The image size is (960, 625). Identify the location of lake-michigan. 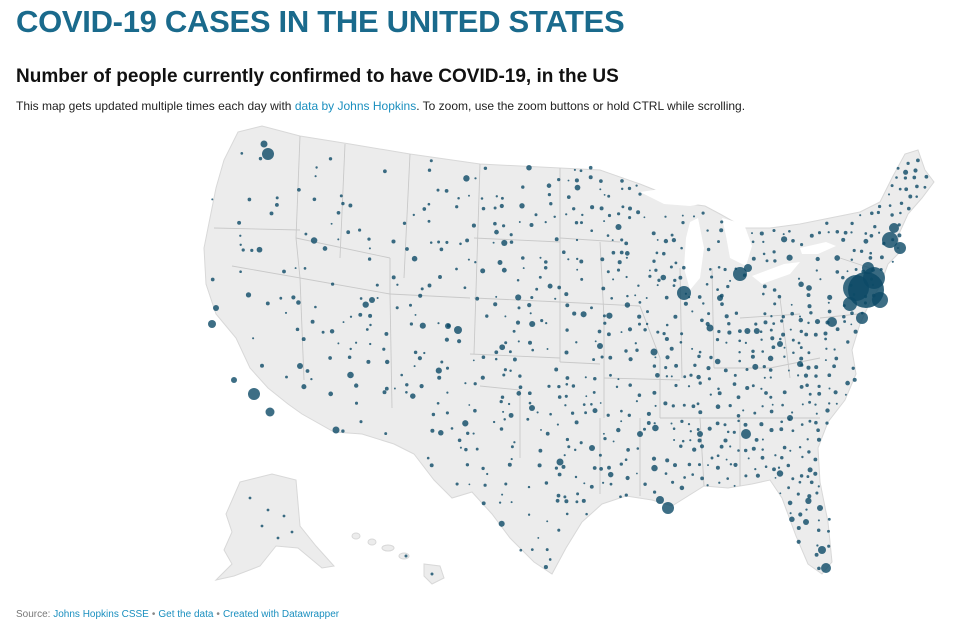
(694, 254).